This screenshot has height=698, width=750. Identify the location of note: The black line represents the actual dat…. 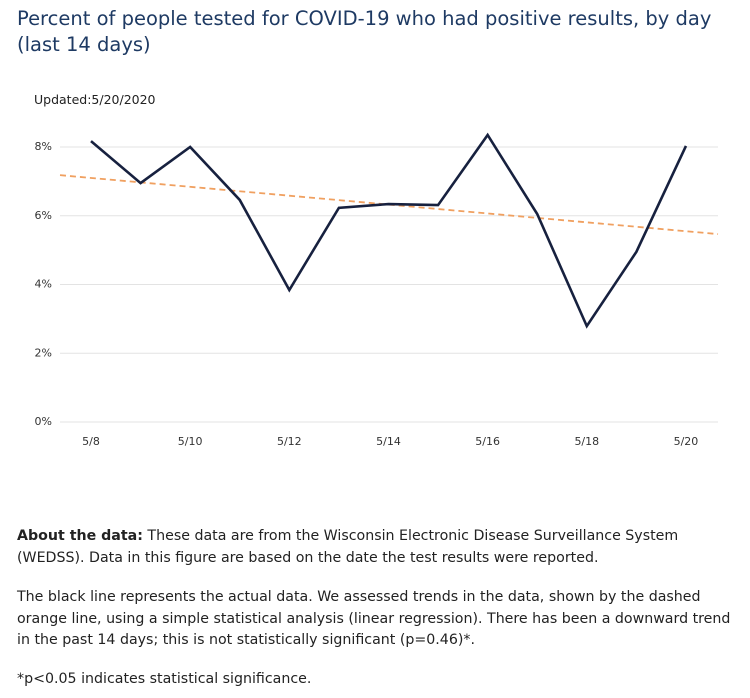
(374, 618).